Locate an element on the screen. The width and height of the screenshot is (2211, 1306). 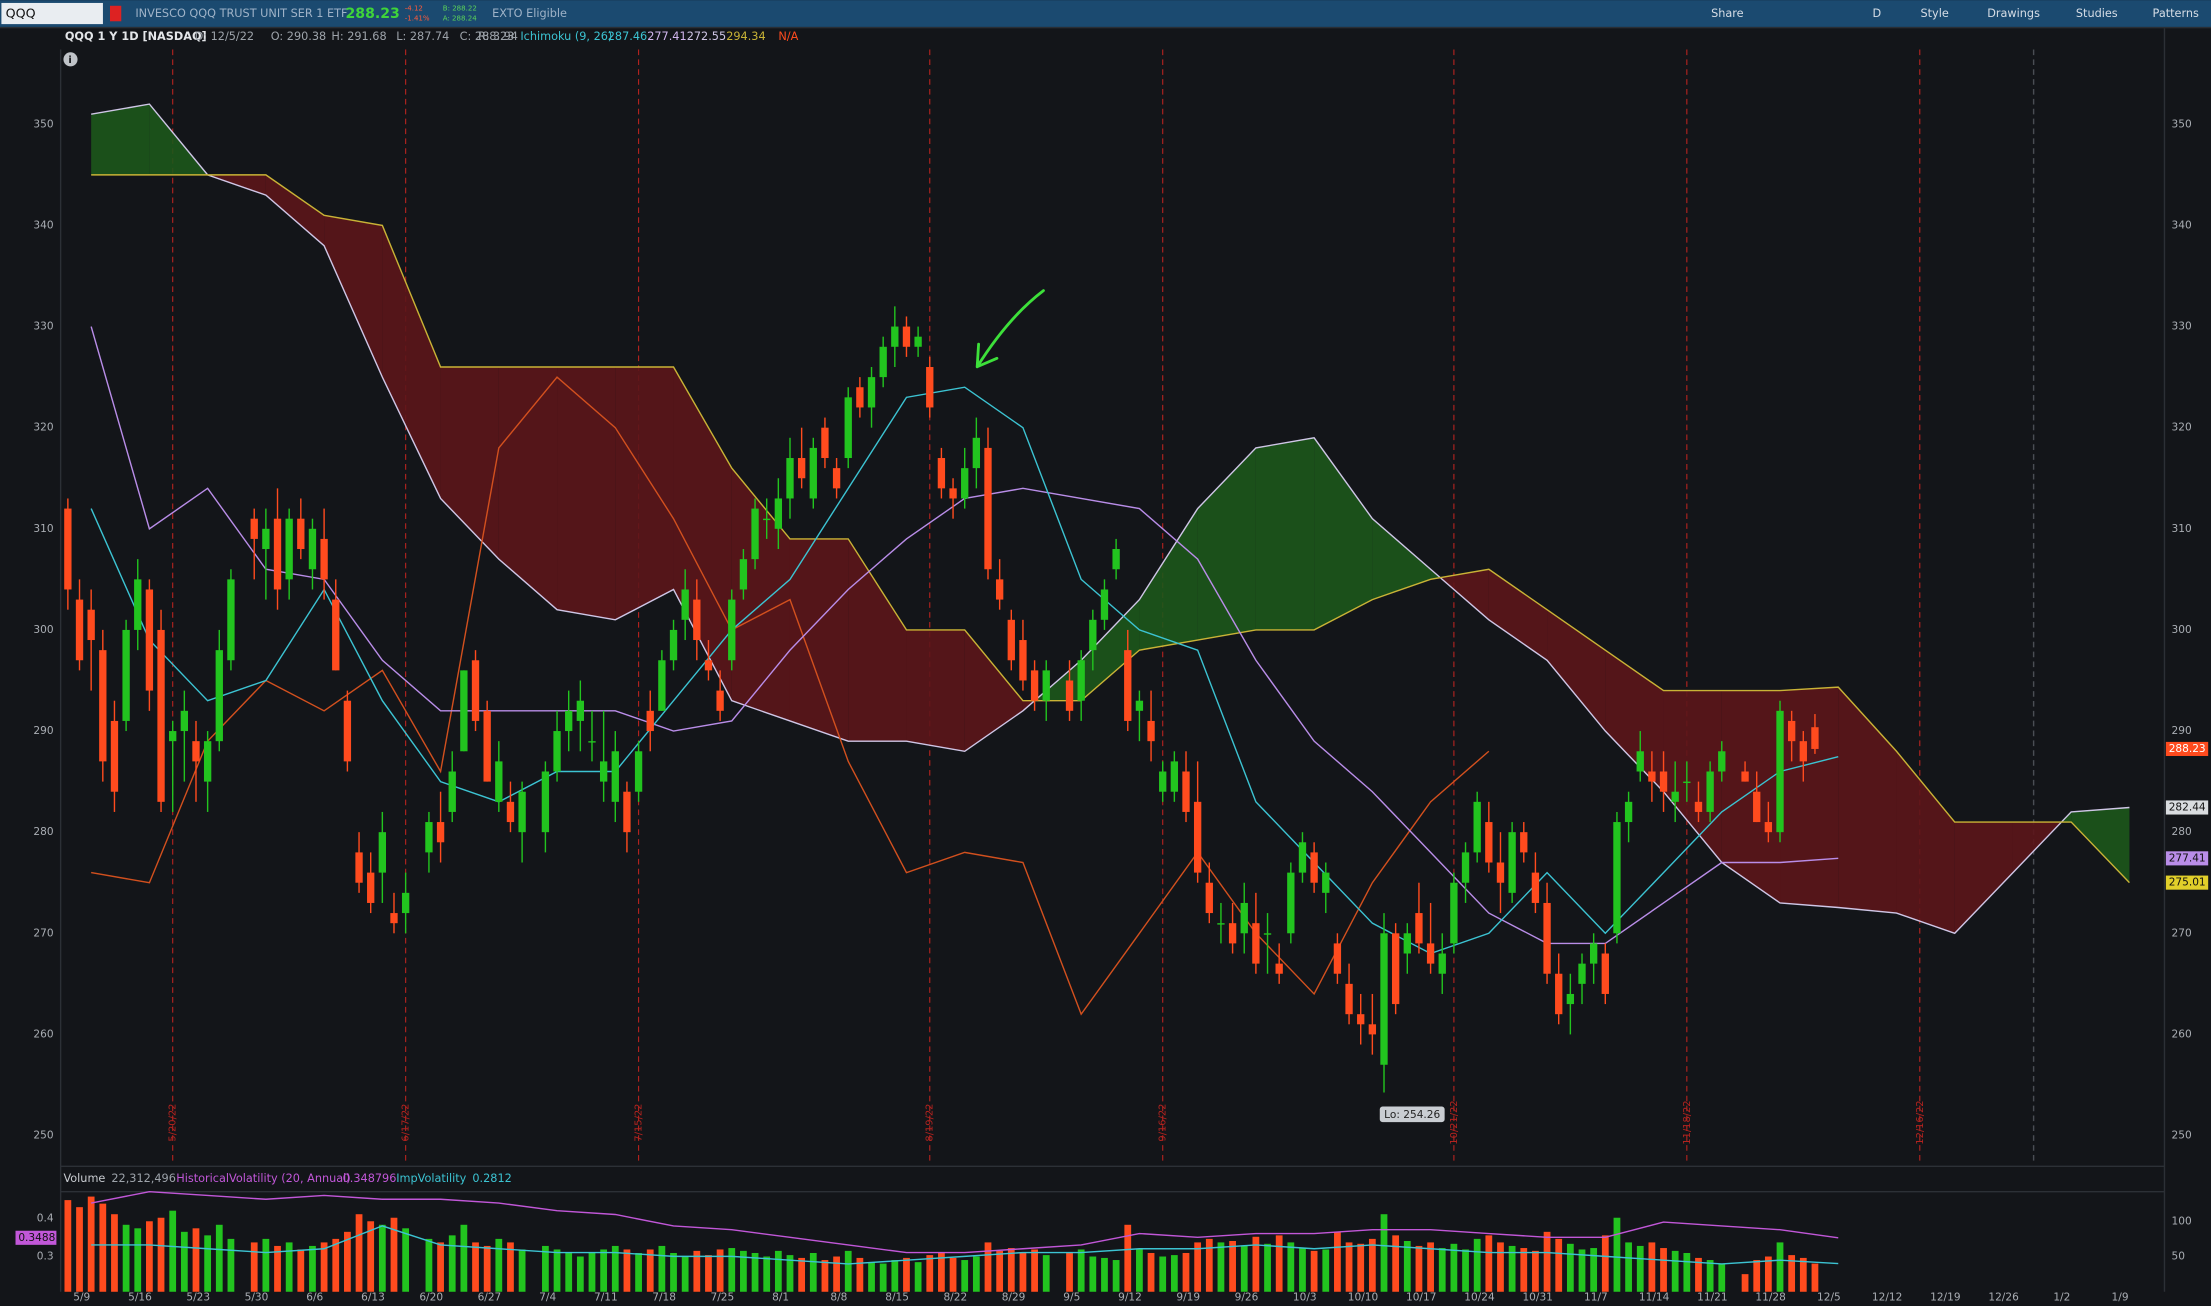
y-tick-label: 300 is located at coordinates (43, 630).